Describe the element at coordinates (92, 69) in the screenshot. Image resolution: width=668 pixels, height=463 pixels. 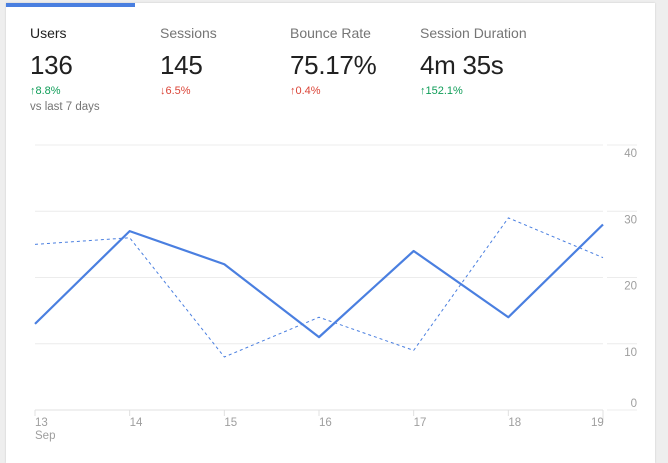
I see `metric-tab-users: Users 136 ↑8.8% vs last 7 days` at that location.